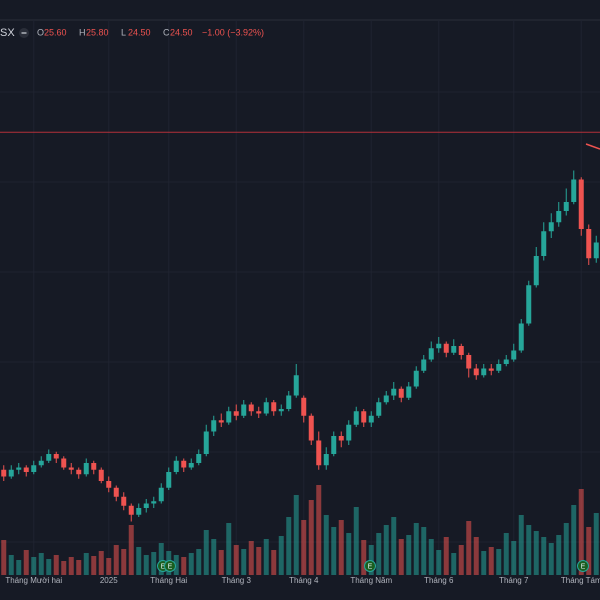 This screenshot has width=600, height=600. Describe the element at coordinates (371, 580) in the screenshot. I see `x-tick-label: Tháng Năm` at that location.